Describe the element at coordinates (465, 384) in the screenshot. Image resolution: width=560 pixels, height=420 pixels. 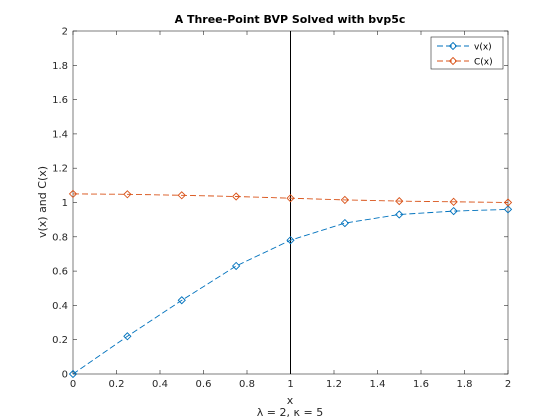
I see `x-tick-label: 1.8` at that location.